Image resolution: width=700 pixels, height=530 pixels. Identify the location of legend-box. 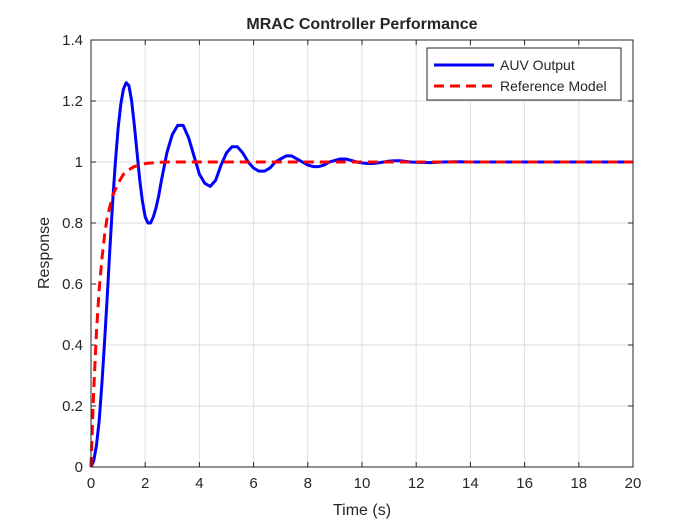
(524, 74).